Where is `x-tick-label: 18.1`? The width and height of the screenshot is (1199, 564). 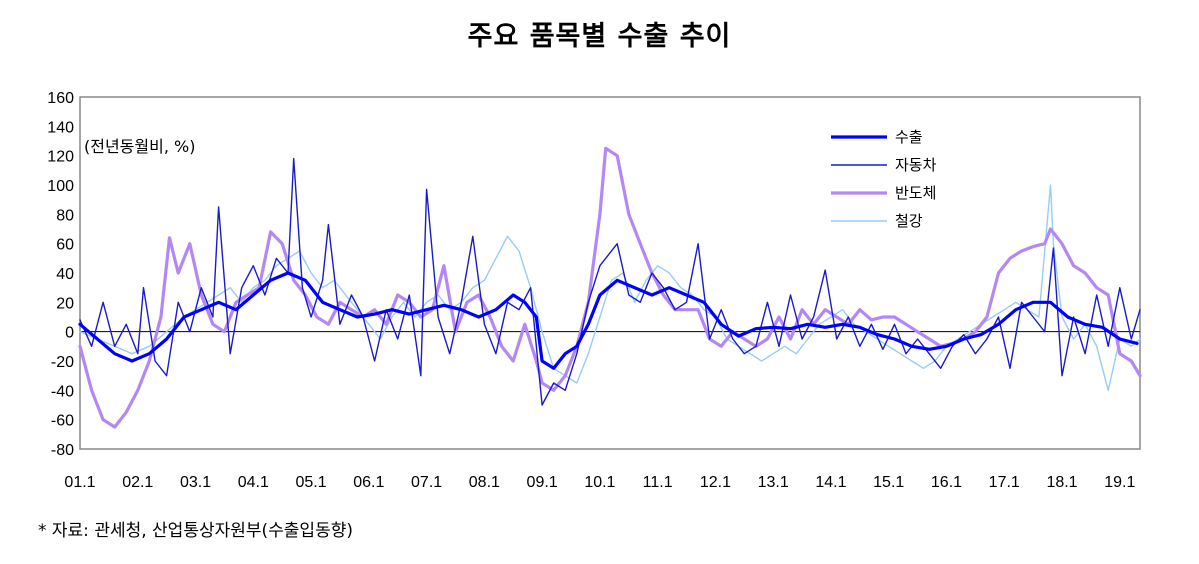 x-tick-label: 18.1 is located at coordinates (1061, 482).